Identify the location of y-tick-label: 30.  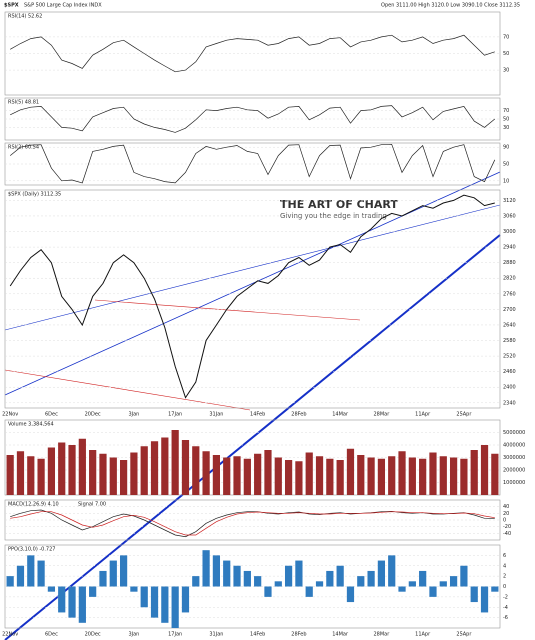
(506, 71).